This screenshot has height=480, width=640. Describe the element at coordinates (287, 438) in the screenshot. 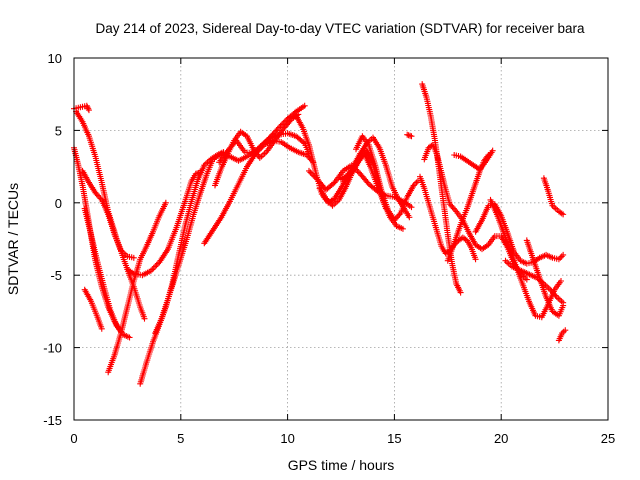

I see `x-tick-label: 10` at that location.